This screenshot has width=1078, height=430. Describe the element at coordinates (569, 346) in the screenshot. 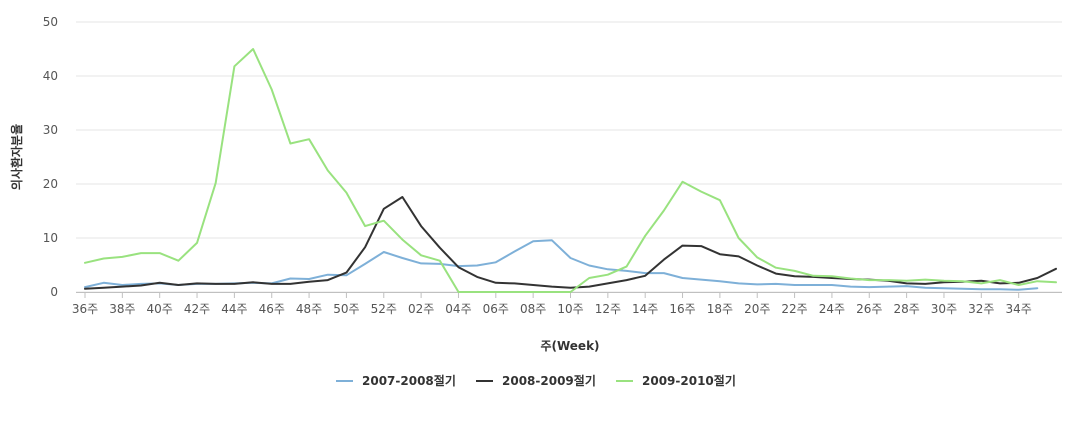

I see `x-axis-title: 주(Week)` at that location.